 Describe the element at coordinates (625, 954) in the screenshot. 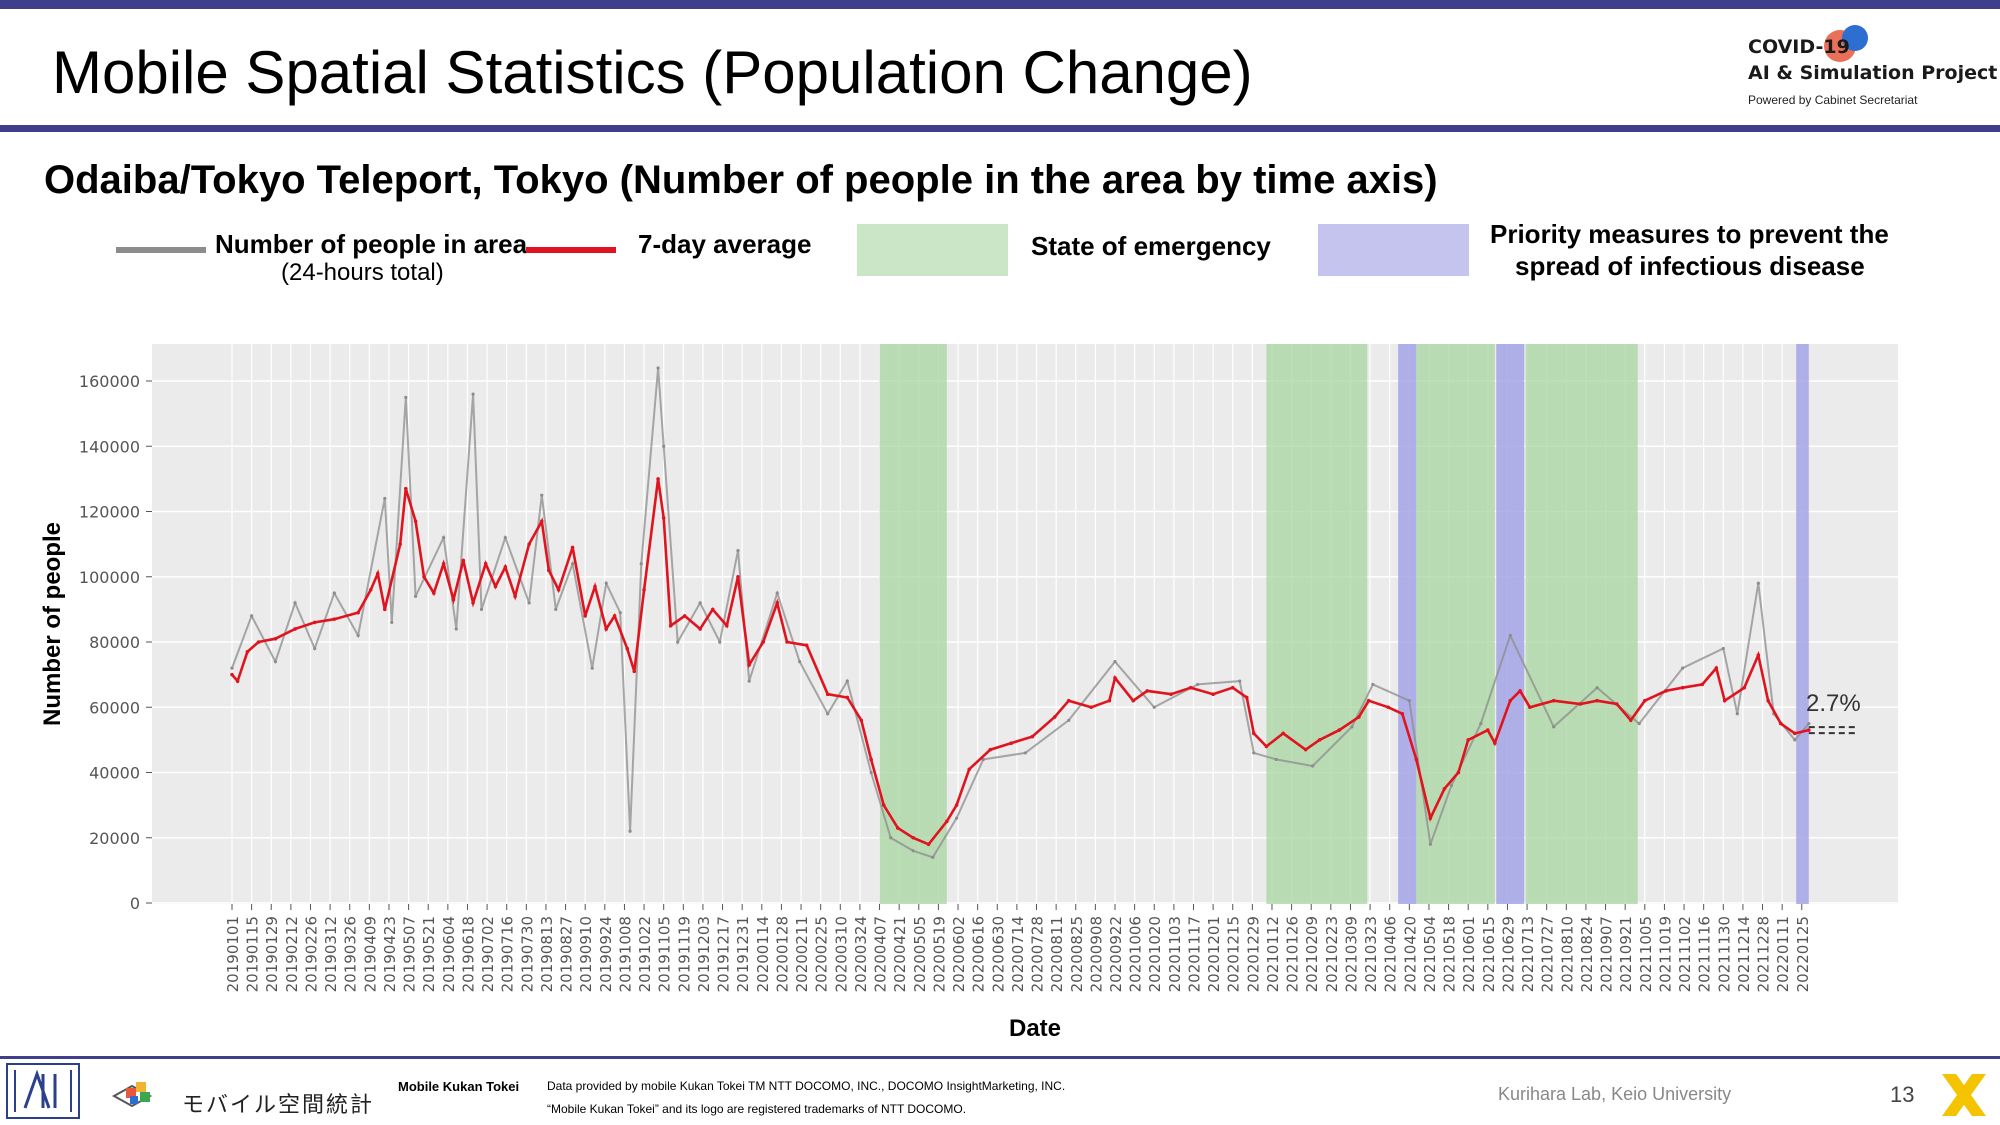

I see `x-tick-label: 20191008` at that location.